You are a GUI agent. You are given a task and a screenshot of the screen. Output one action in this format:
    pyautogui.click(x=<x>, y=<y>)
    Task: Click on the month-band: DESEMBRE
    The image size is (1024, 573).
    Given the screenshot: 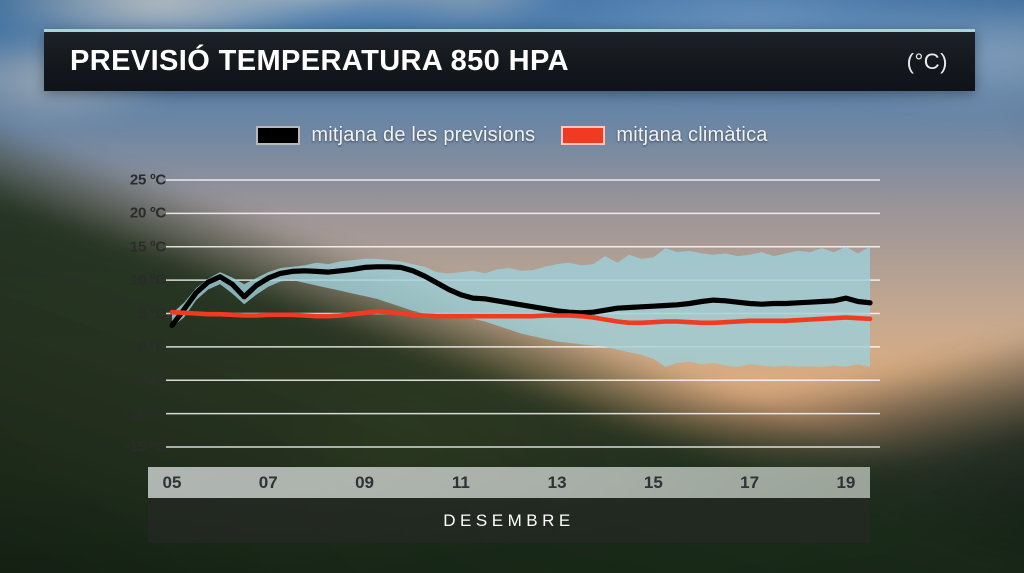 What is the action you would take?
    pyautogui.click(x=509, y=520)
    